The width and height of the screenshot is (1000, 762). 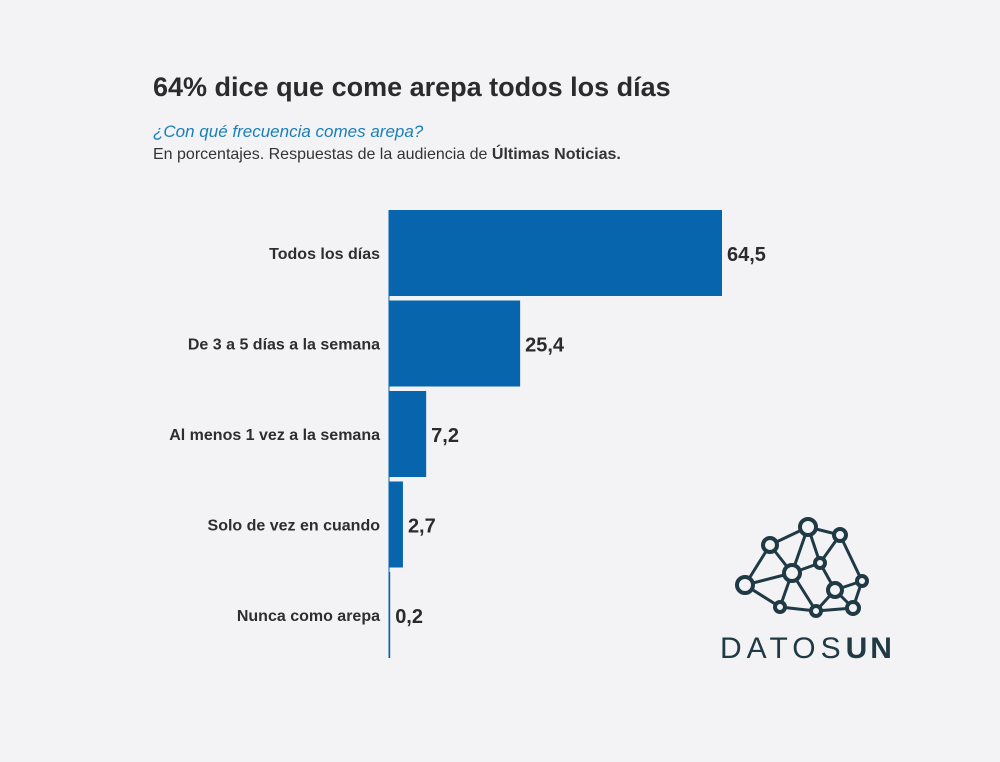 What do you see at coordinates (870, 648) in the screenshot?
I see `logo-word-bold: UN` at bounding box center [870, 648].